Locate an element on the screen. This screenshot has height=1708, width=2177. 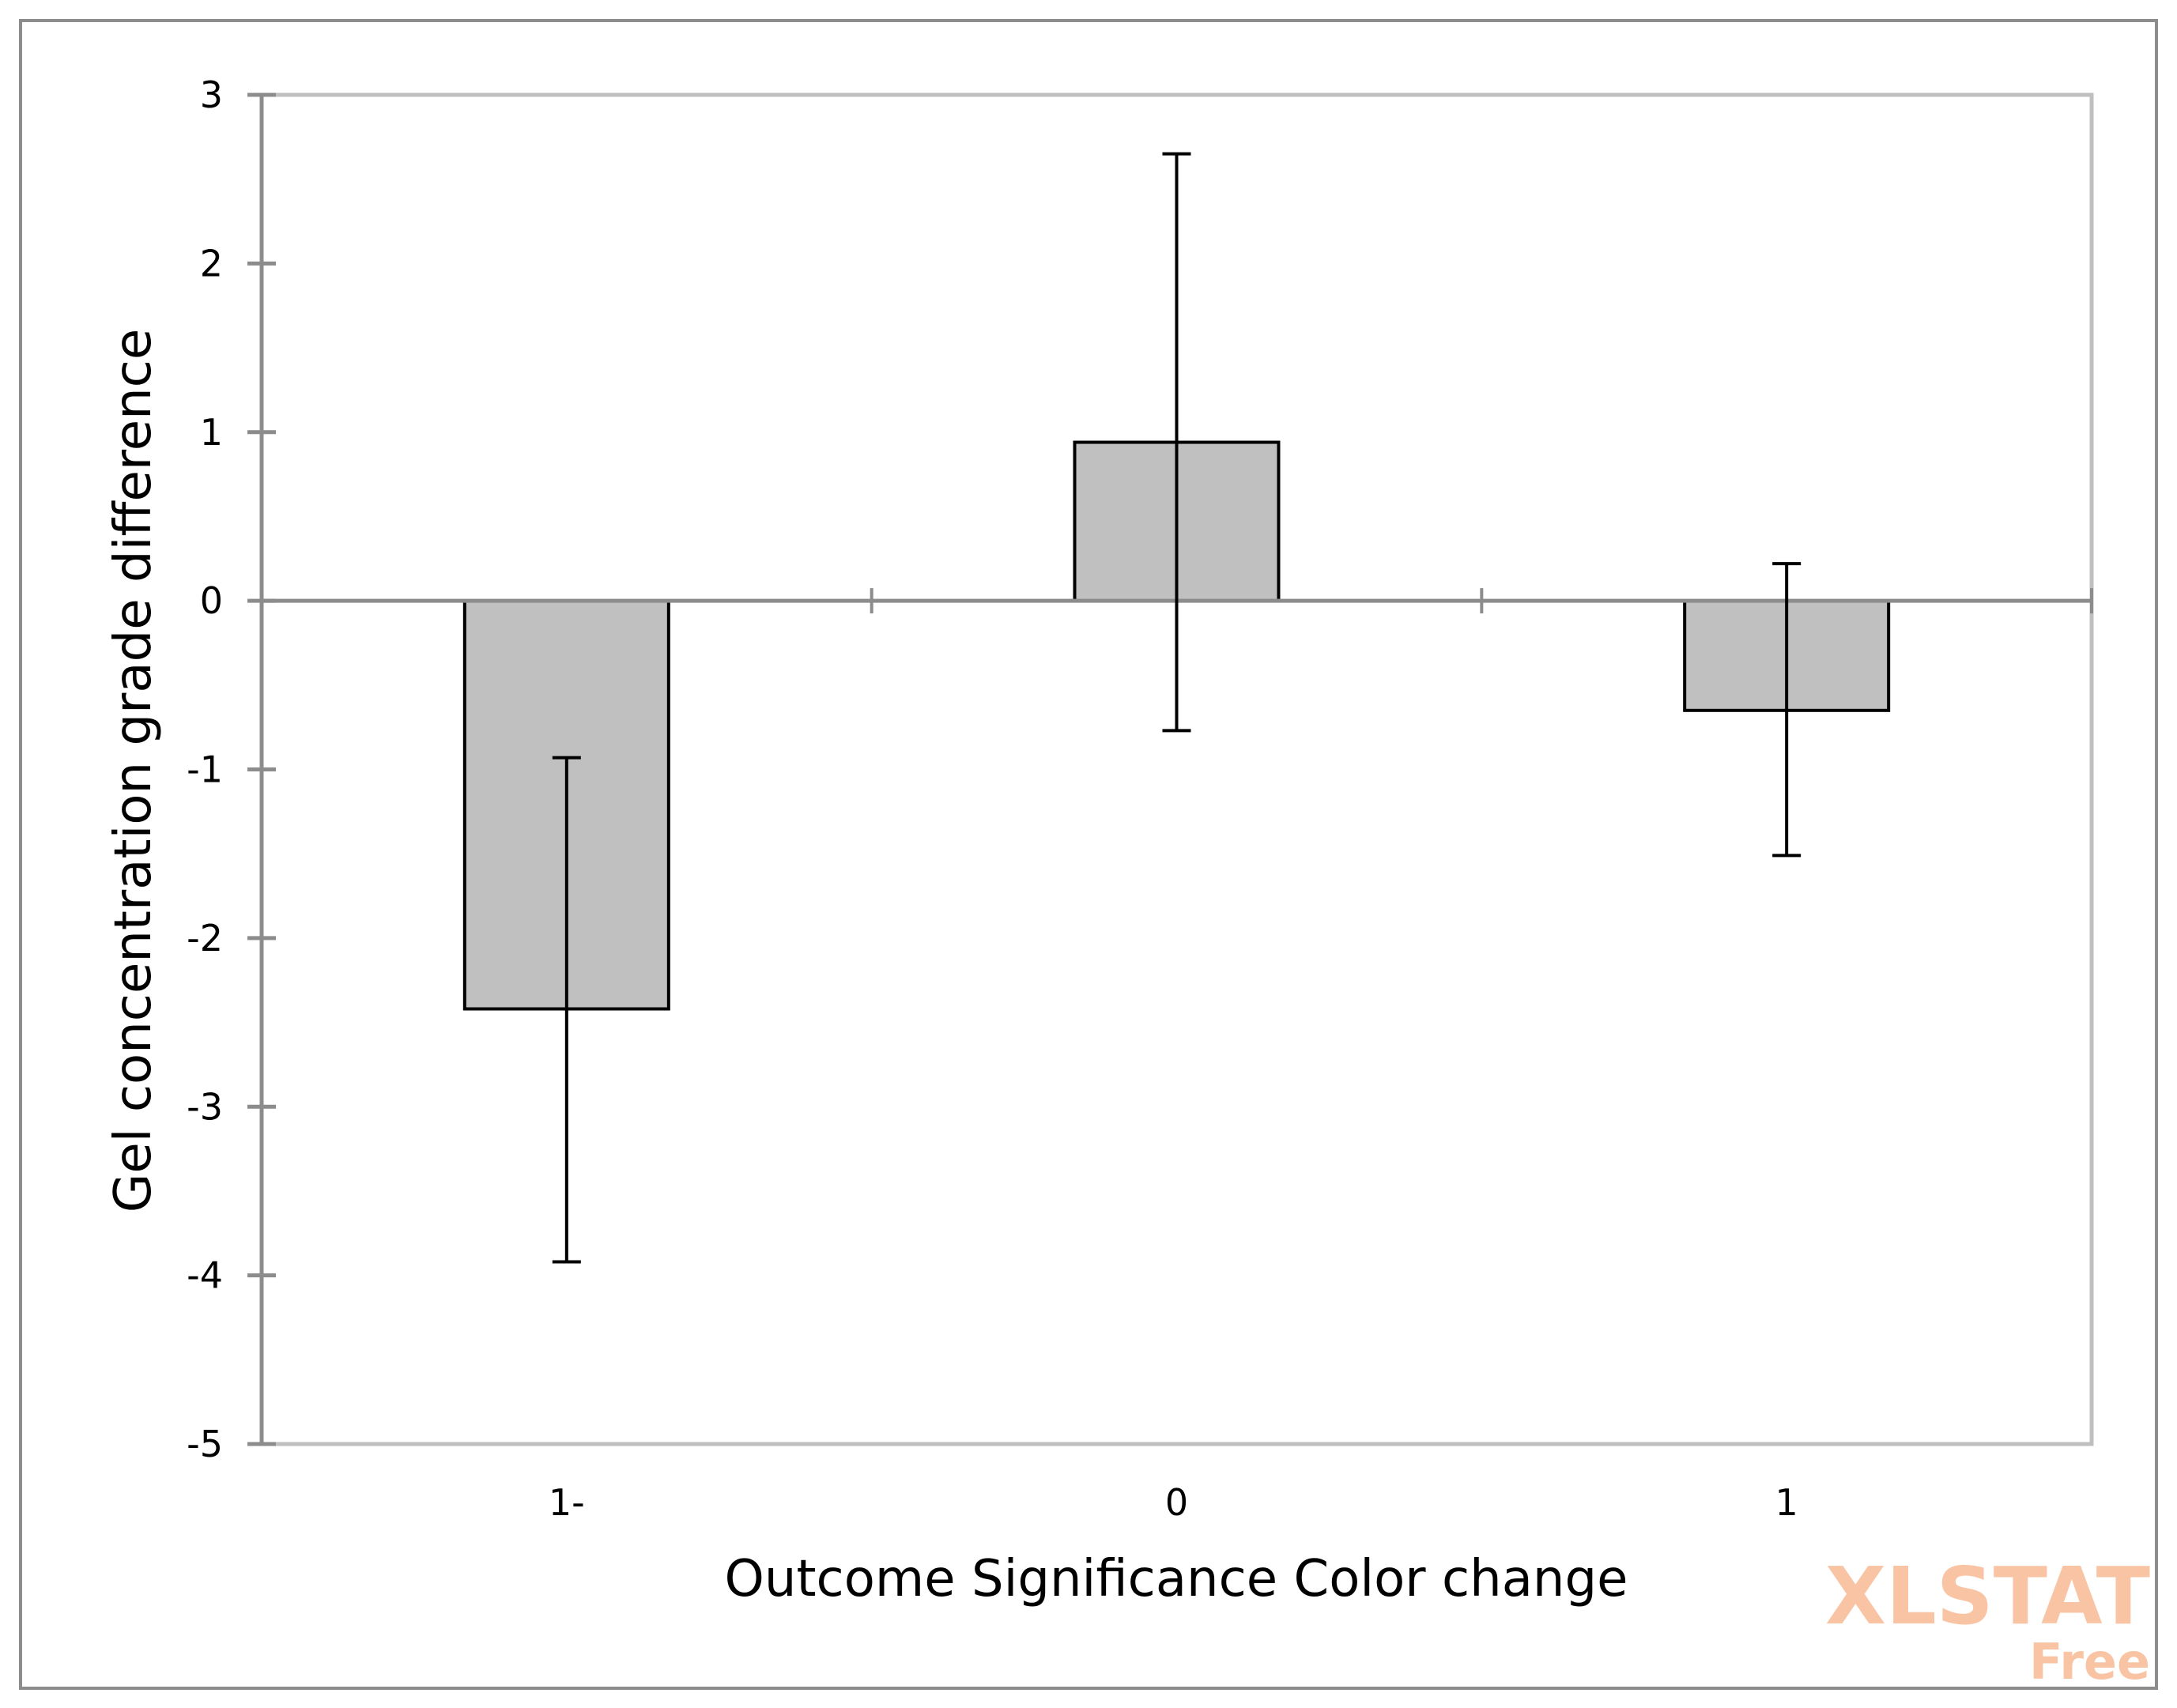
x-tick-label: 1 is located at coordinates (1787, 1502).